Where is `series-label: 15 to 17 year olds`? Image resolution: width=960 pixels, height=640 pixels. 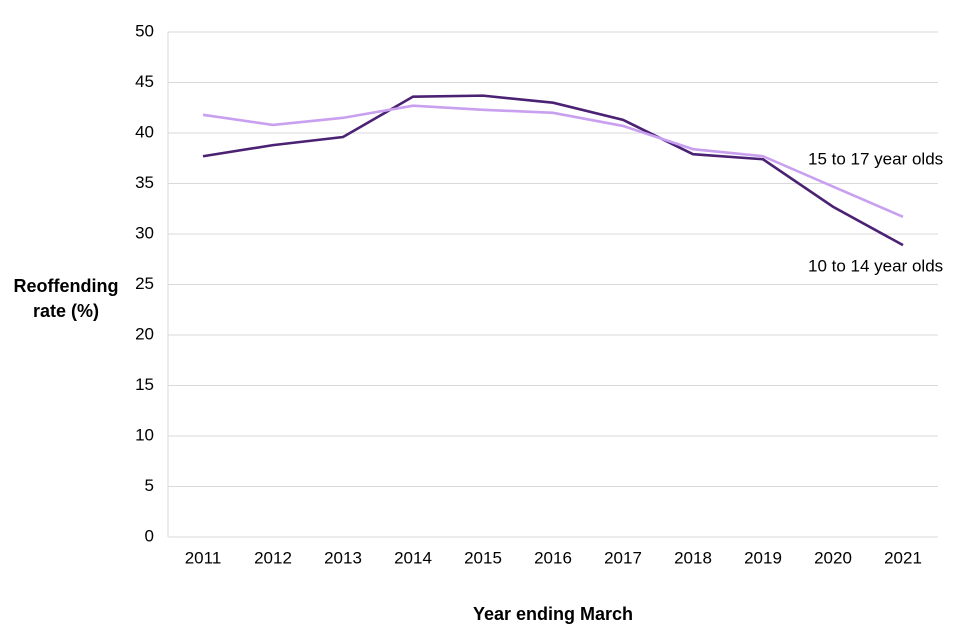
series-label: 15 to 17 year olds is located at coordinates (875, 158).